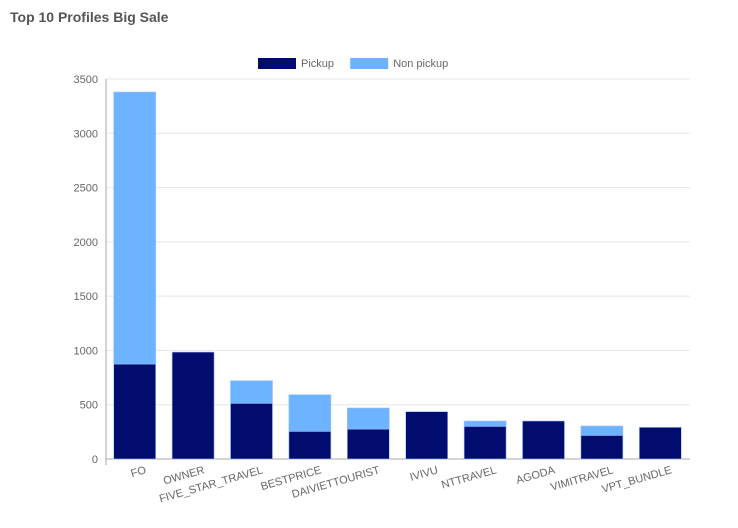 Image resolution: width=738 pixels, height=528 pixels. I want to click on y-tick-label: 0, so click(95, 460).